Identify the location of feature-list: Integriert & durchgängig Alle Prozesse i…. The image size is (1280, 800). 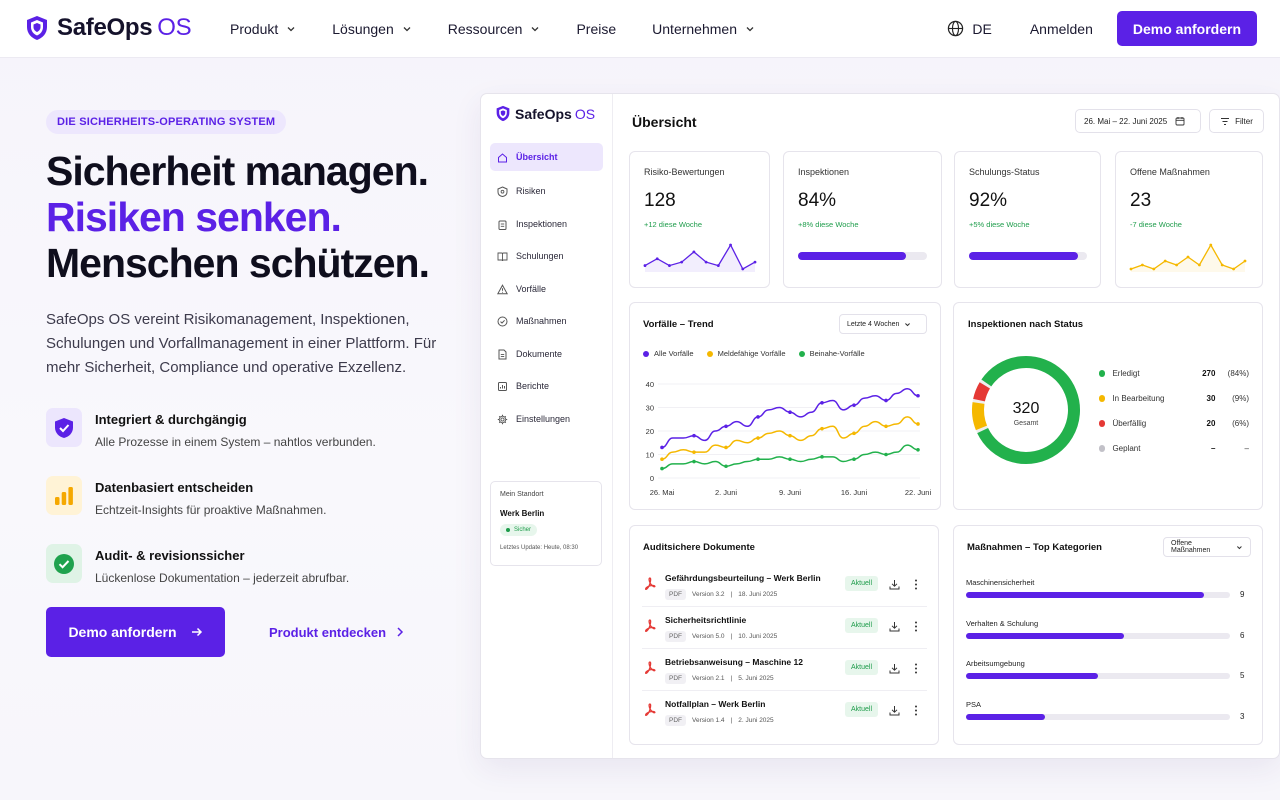
(256, 496).